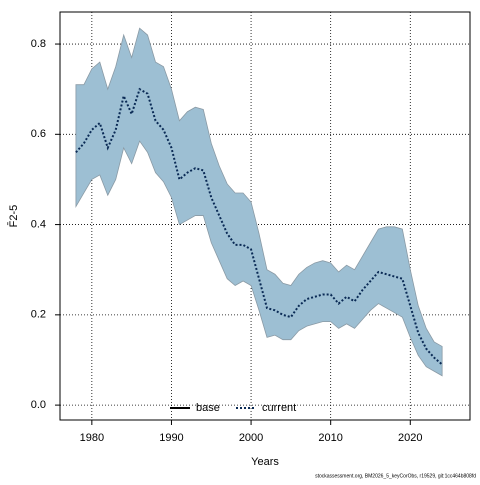  Describe the element at coordinates (38, 224) in the screenshot. I see `y-tick-label: 0.4` at that location.